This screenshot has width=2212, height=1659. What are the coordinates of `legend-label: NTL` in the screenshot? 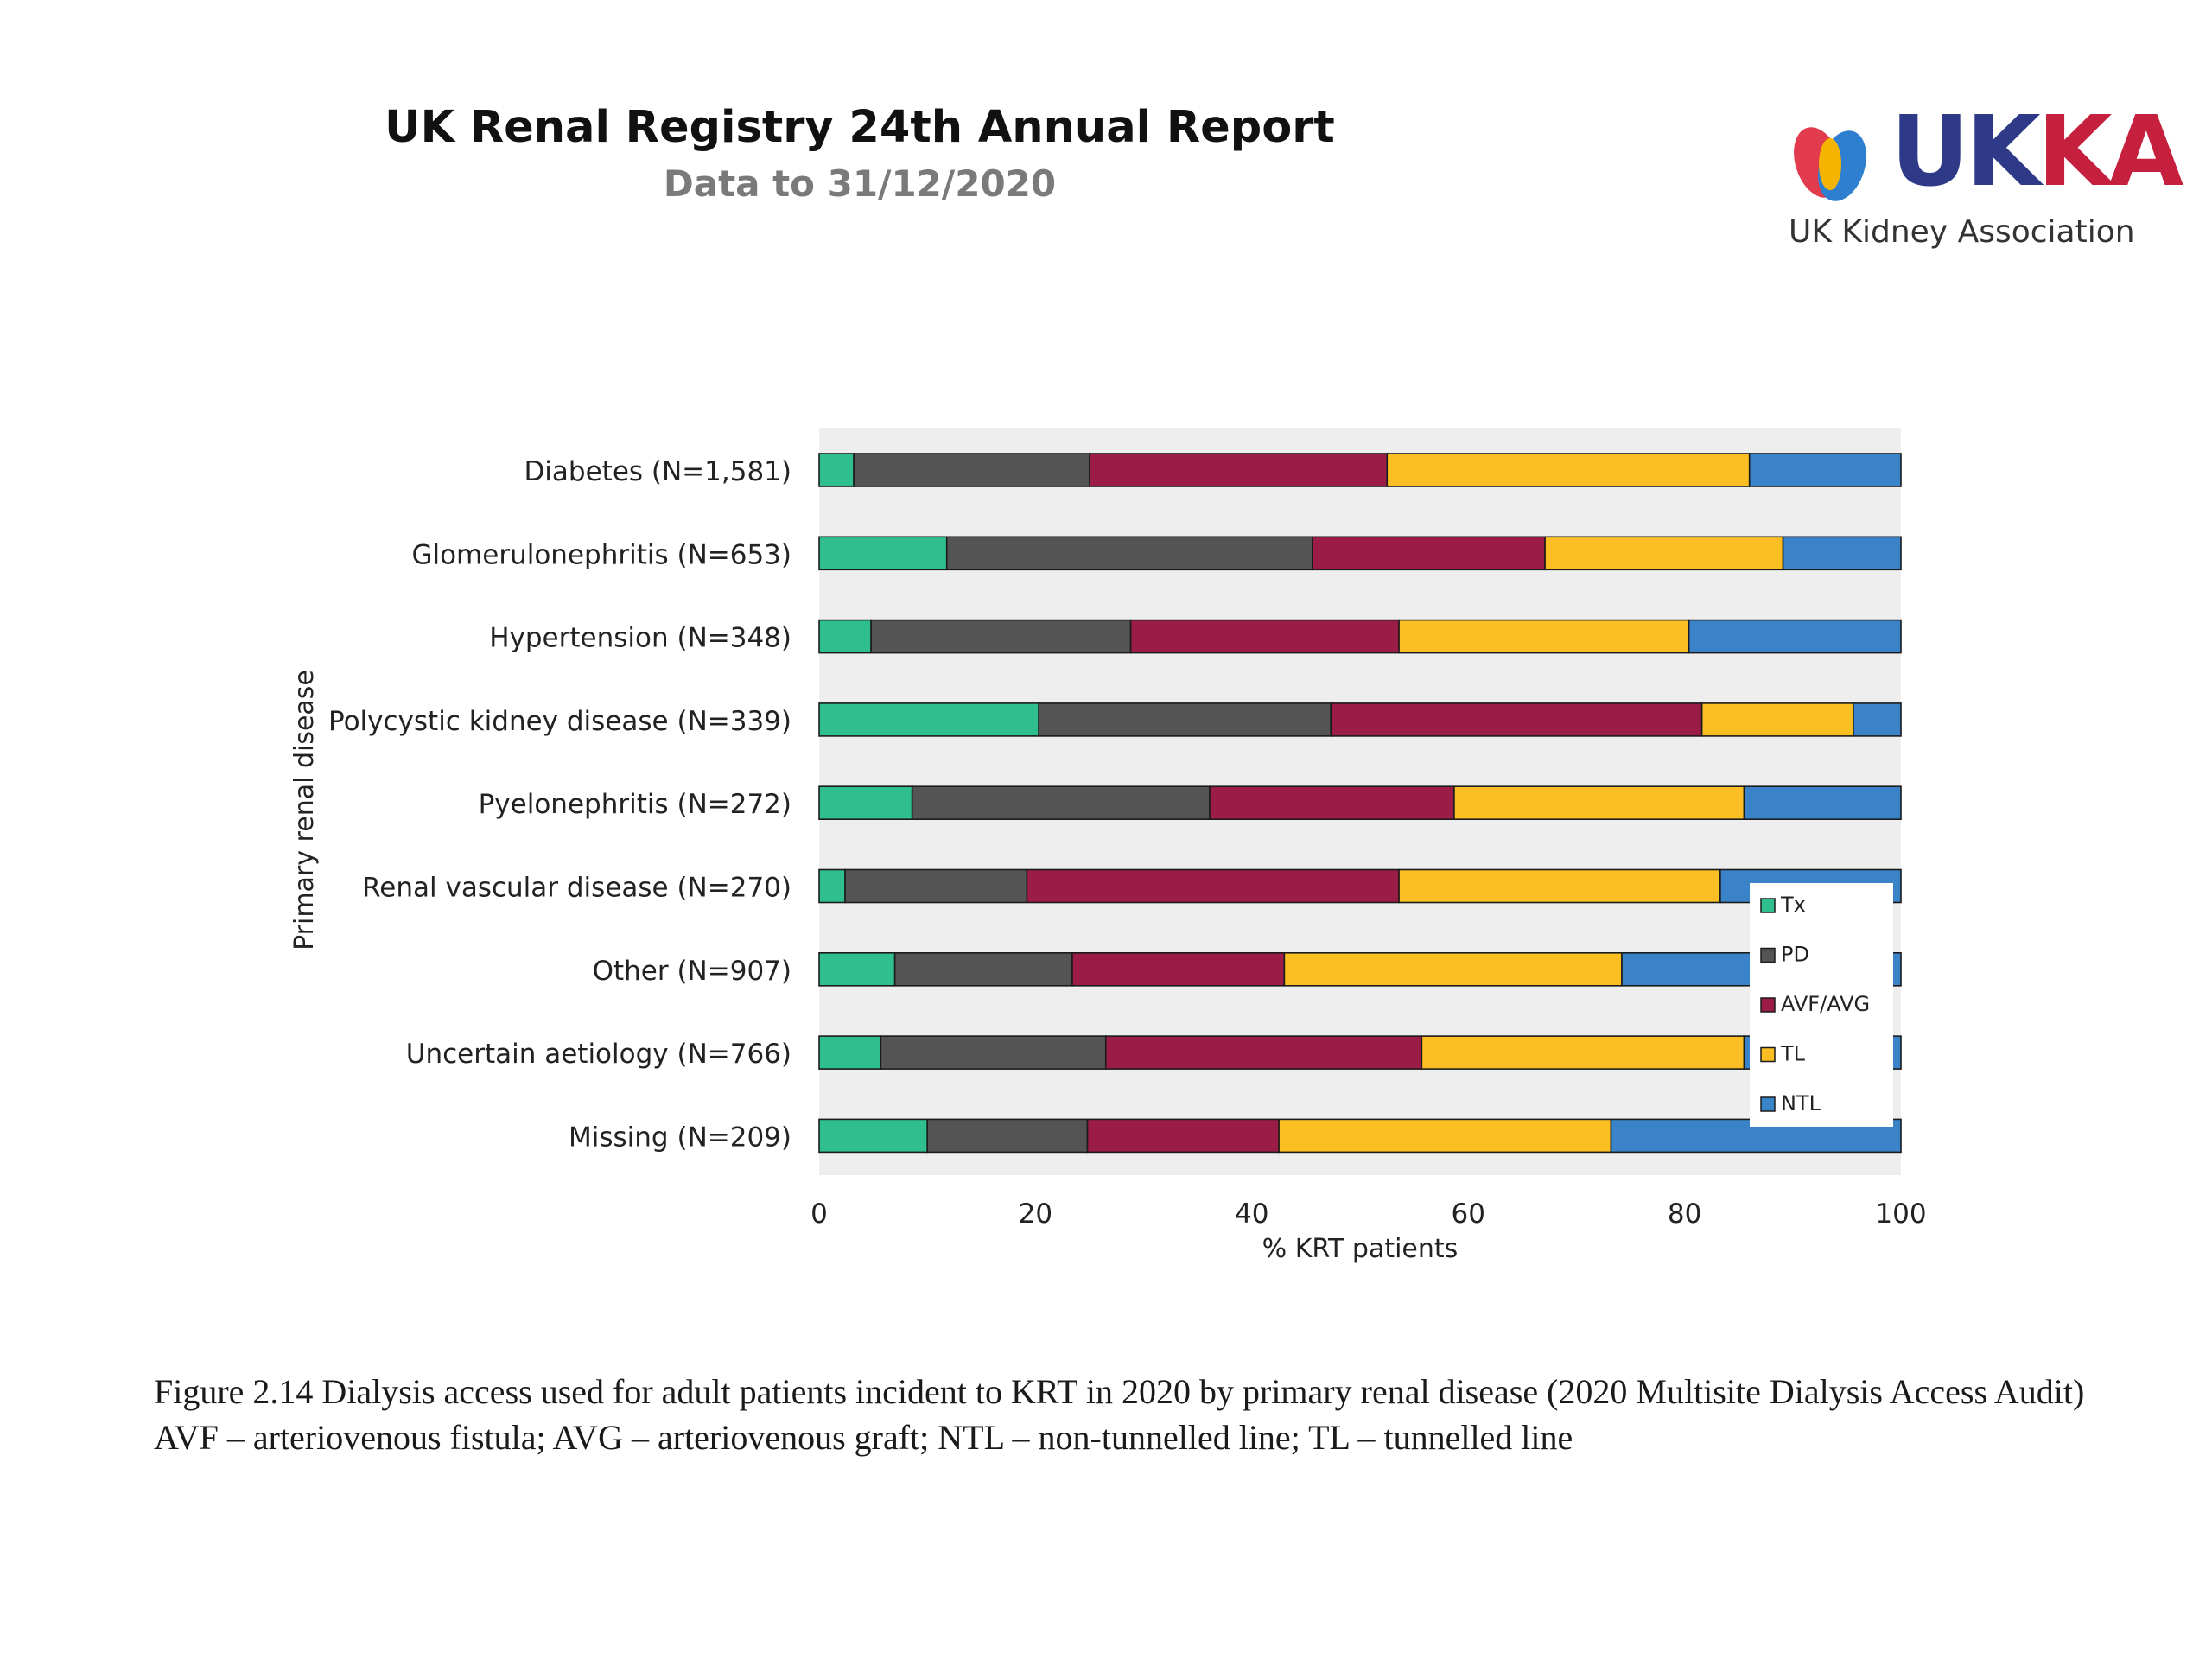 It's located at (1801, 1103).